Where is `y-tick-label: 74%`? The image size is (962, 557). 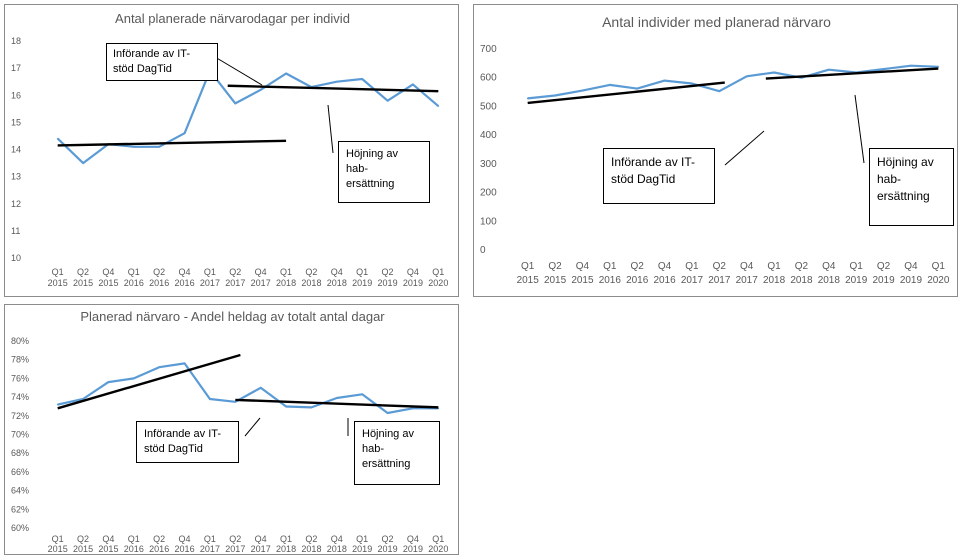 y-tick-label: 74% is located at coordinates (20, 397).